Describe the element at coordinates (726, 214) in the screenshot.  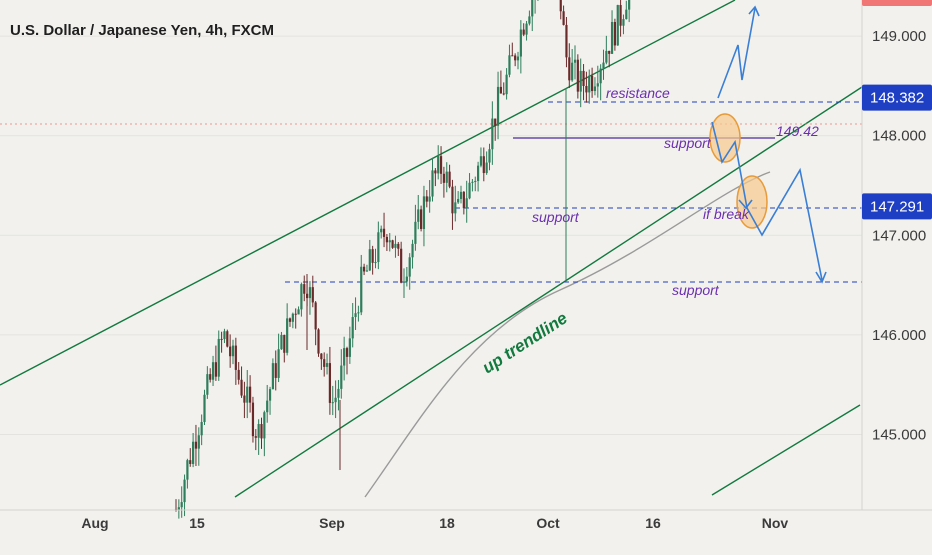
I see `if-break-label: if break` at that location.